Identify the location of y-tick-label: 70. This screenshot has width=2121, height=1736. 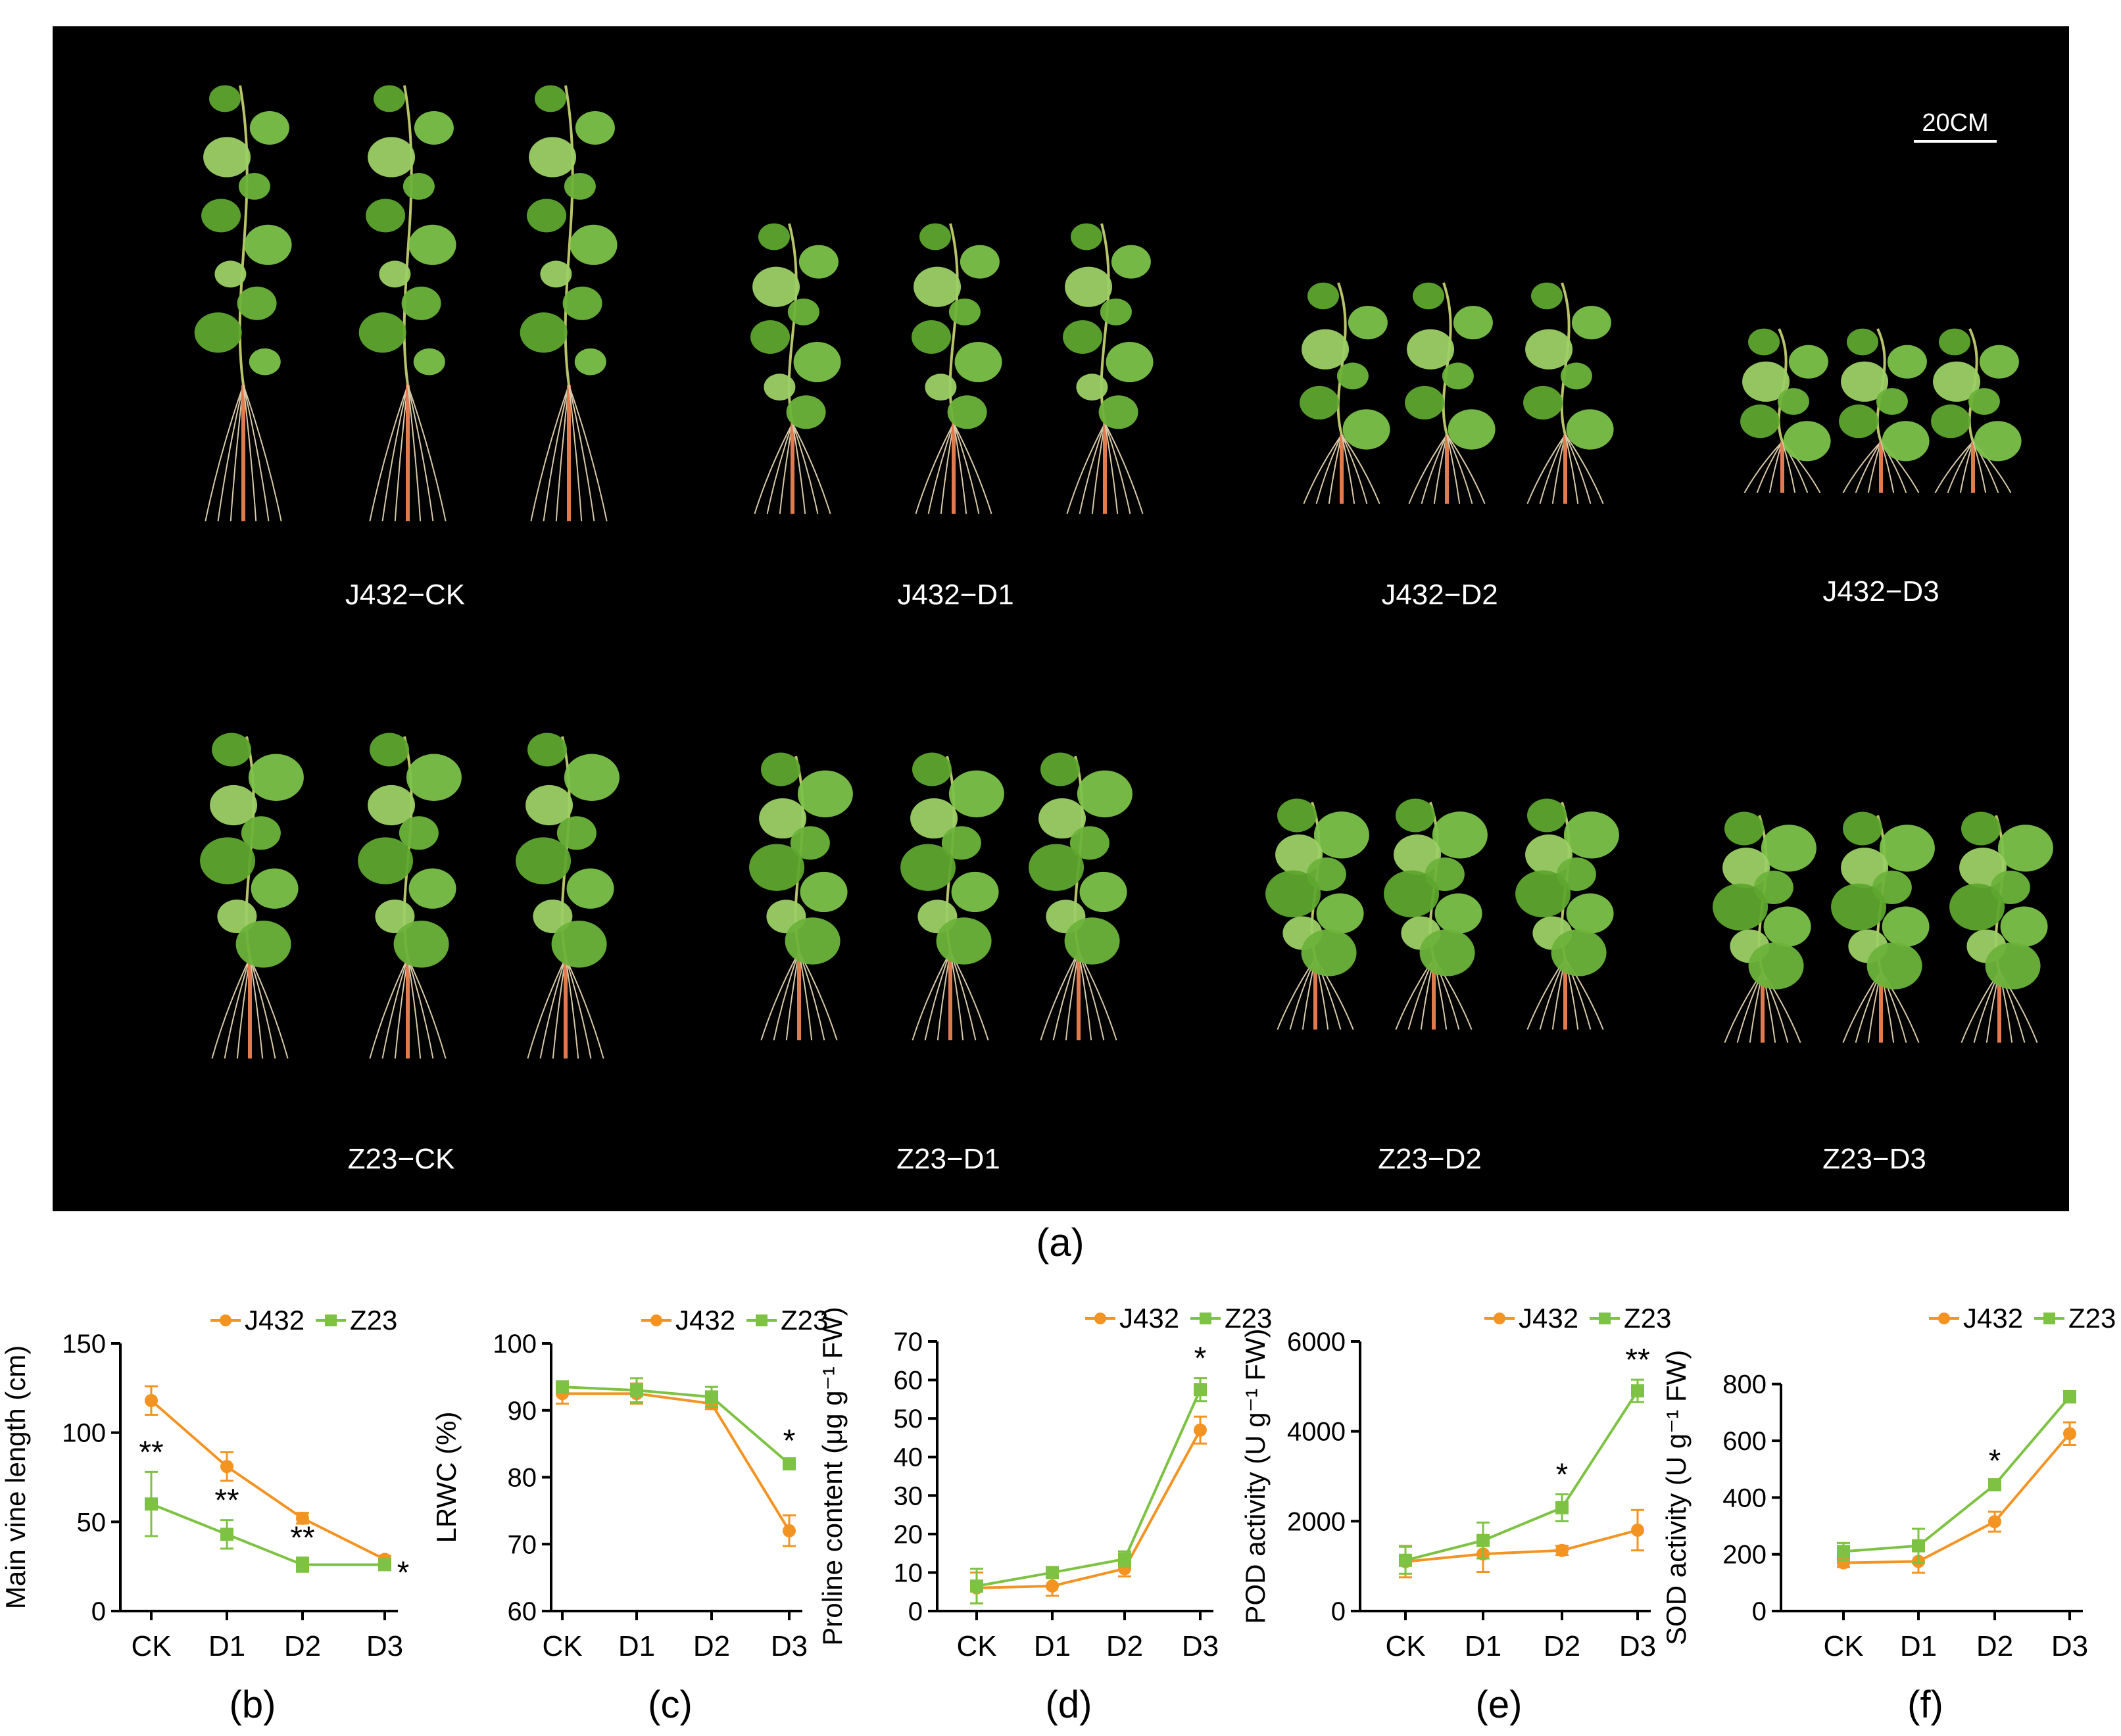
(522, 1544).